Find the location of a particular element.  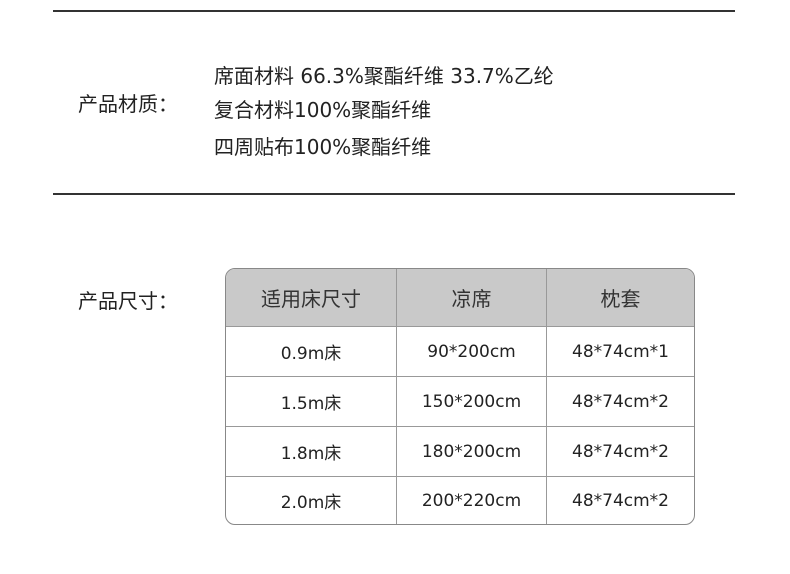

table-header: 凉席 is located at coordinates (472, 298).